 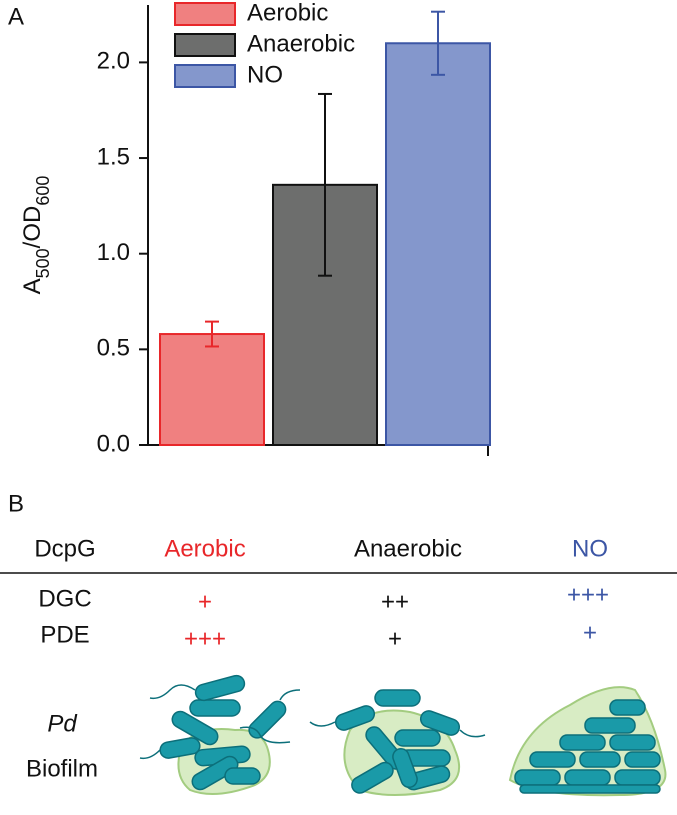 What do you see at coordinates (220, 734) in the screenshot?
I see `aerobic-illustration` at bounding box center [220, 734].